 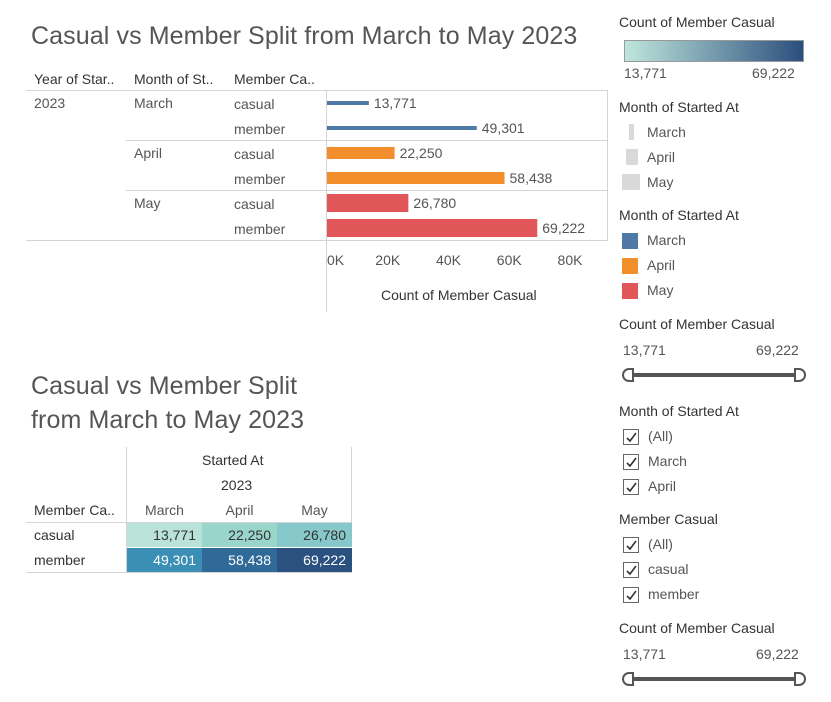 What do you see at coordinates (254, 204) in the screenshot?
I see `row-member-may-casual: casual` at bounding box center [254, 204].